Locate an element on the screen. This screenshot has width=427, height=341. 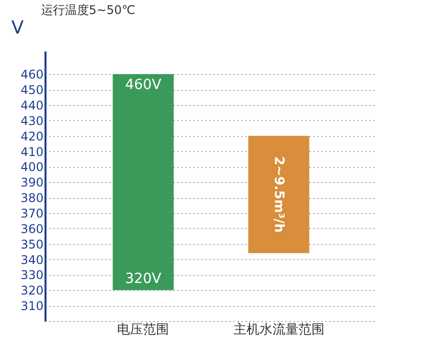
chart-title: 运行温度5~50℃ is located at coordinates (88, 10).